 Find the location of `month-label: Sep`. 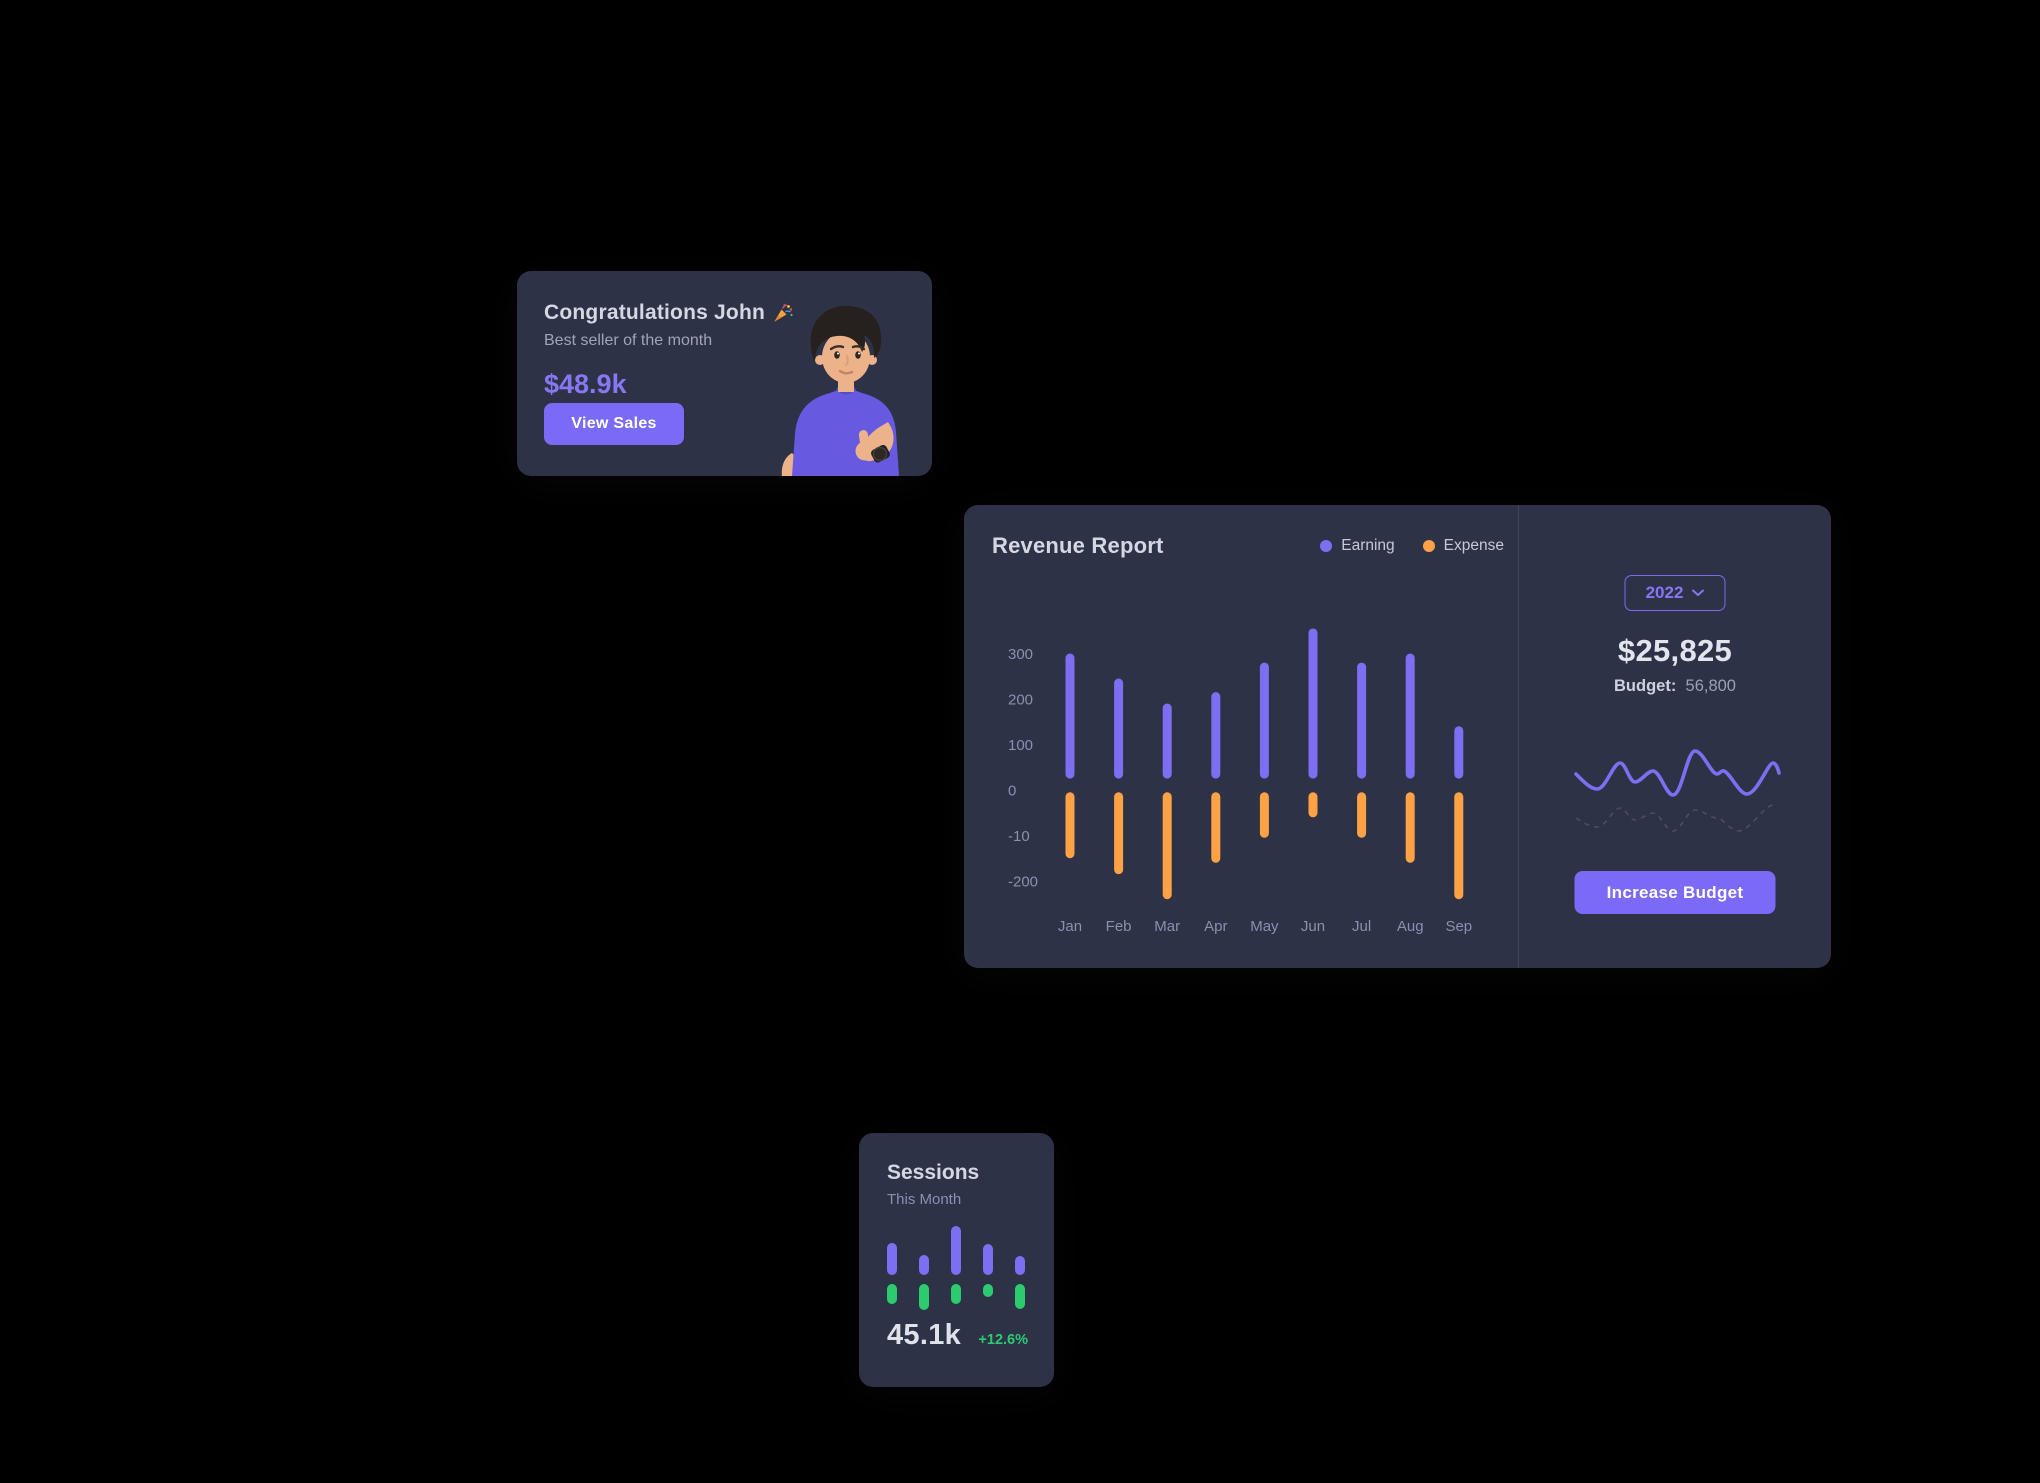

month-label: Sep is located at coordinates (1458, 926).